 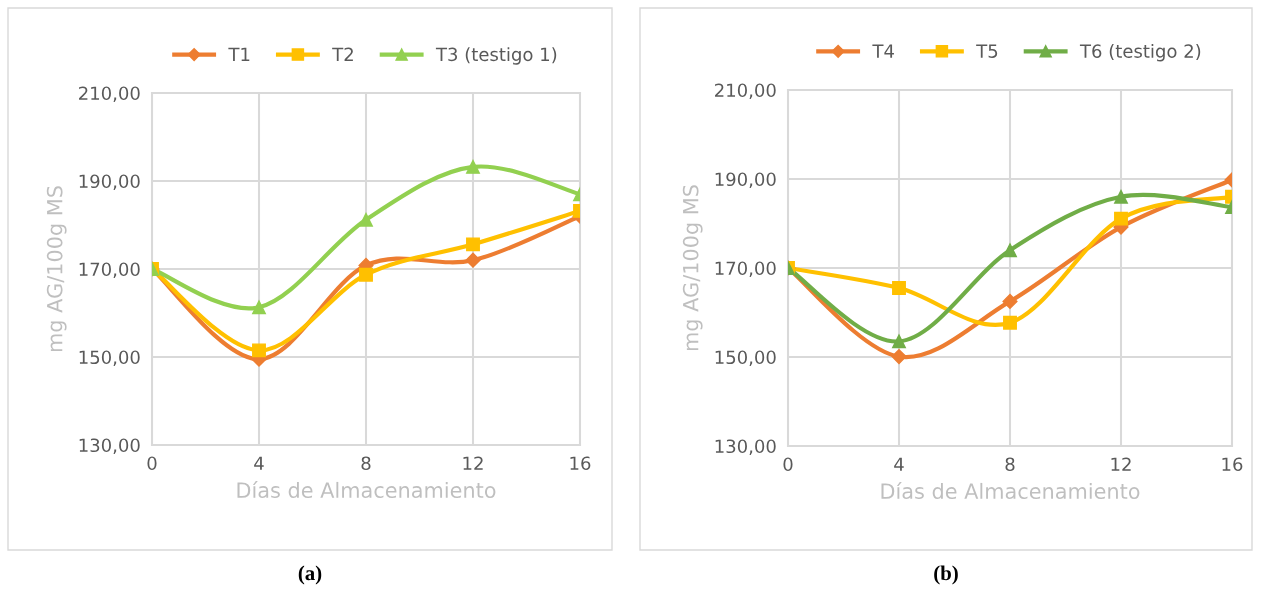 I want to click on legend-label: T1, so click(x=239, y=54).